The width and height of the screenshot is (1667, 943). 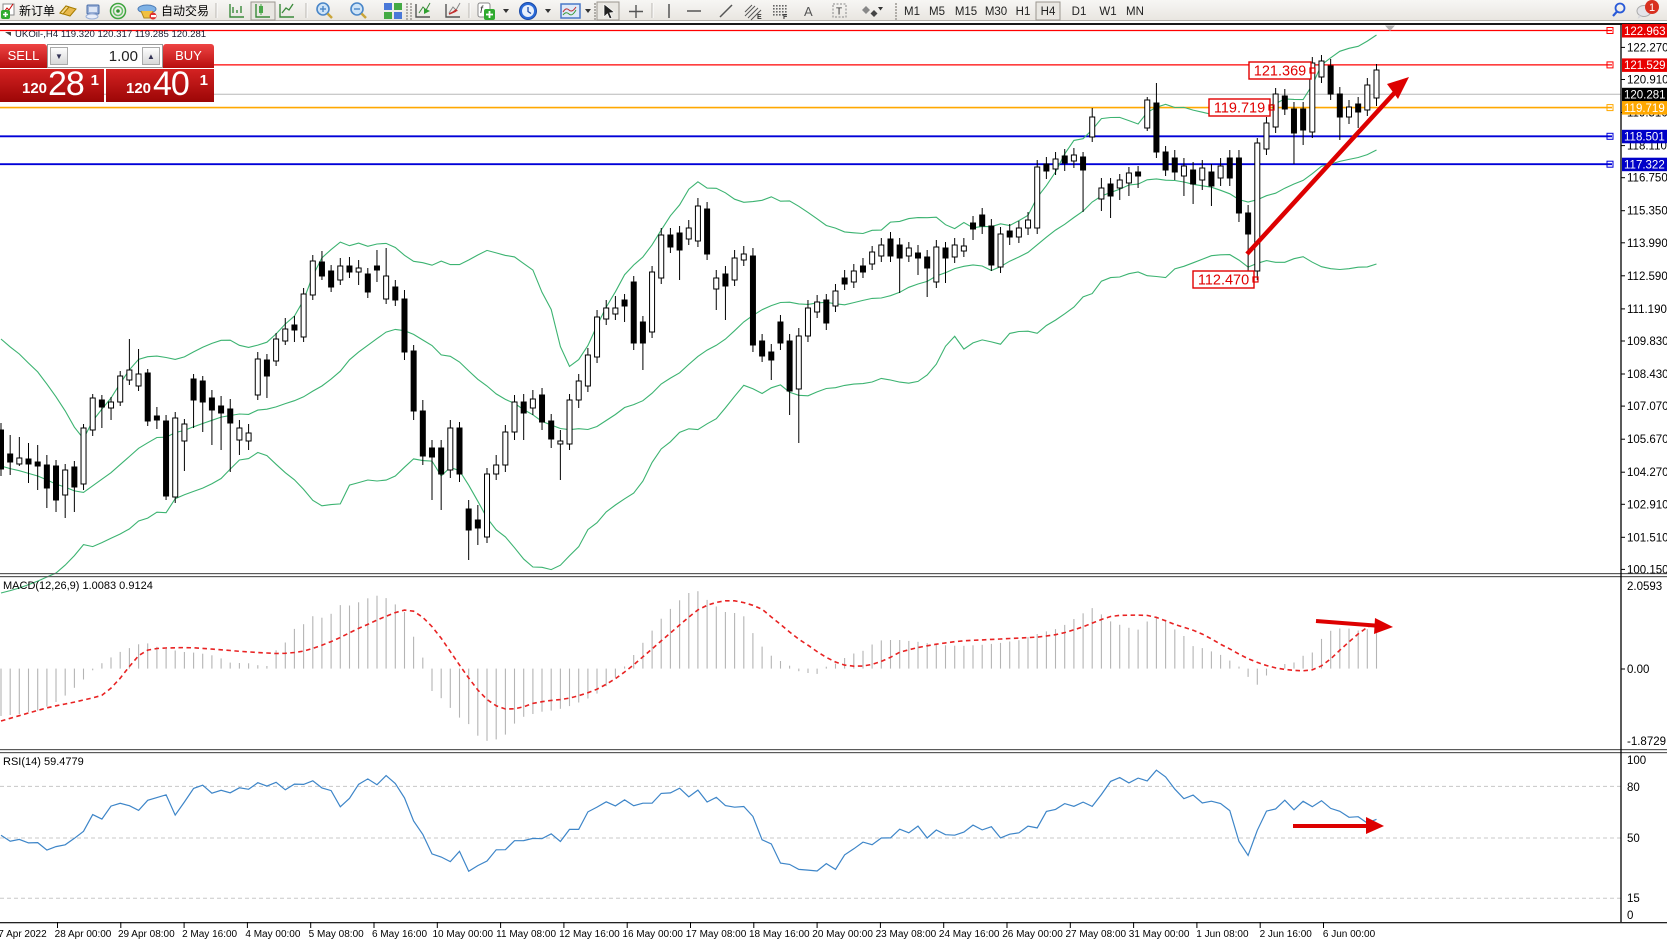 I want to click on svg-text: 10 May 00:00, so click(x=462, y=934).